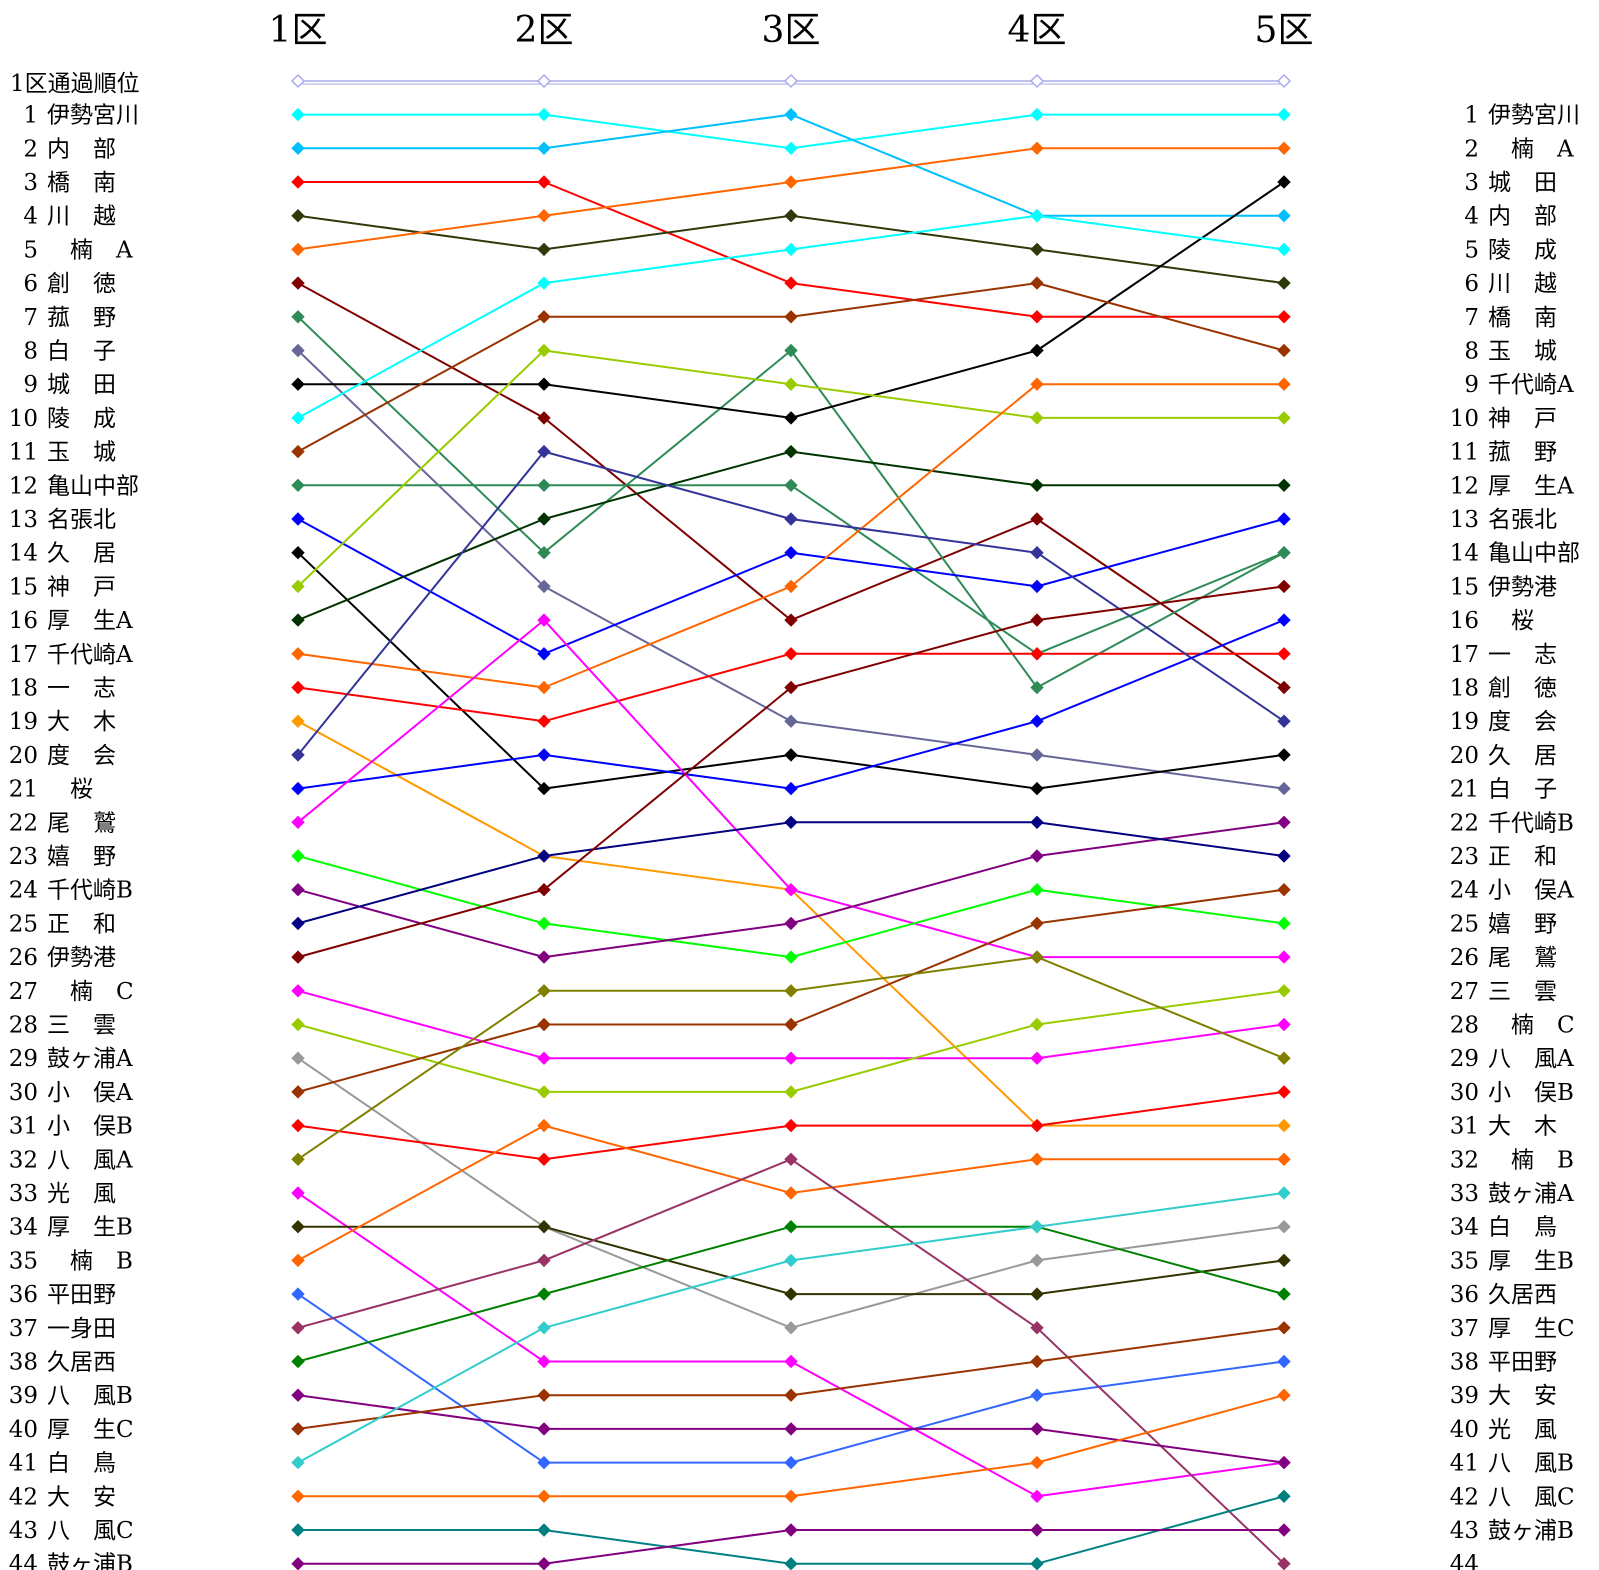  I want to click on column-header-5: 5区, so click(1284, 30).